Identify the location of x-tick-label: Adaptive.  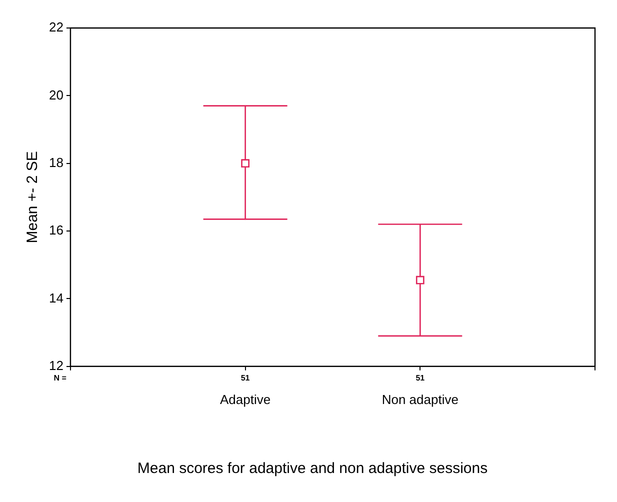
(245, 399).